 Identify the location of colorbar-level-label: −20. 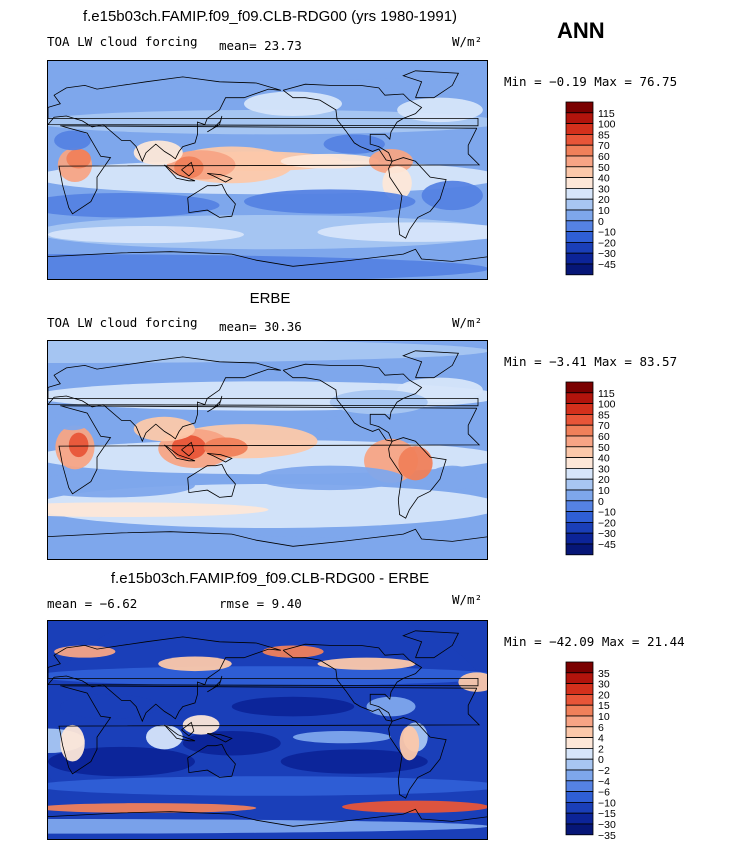
(607, 243).